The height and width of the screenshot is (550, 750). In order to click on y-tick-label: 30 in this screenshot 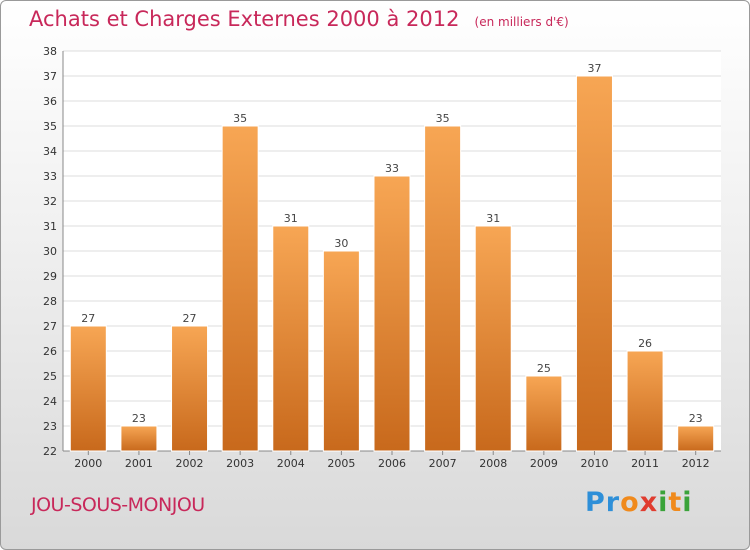, I will do `click(50, 251)`.